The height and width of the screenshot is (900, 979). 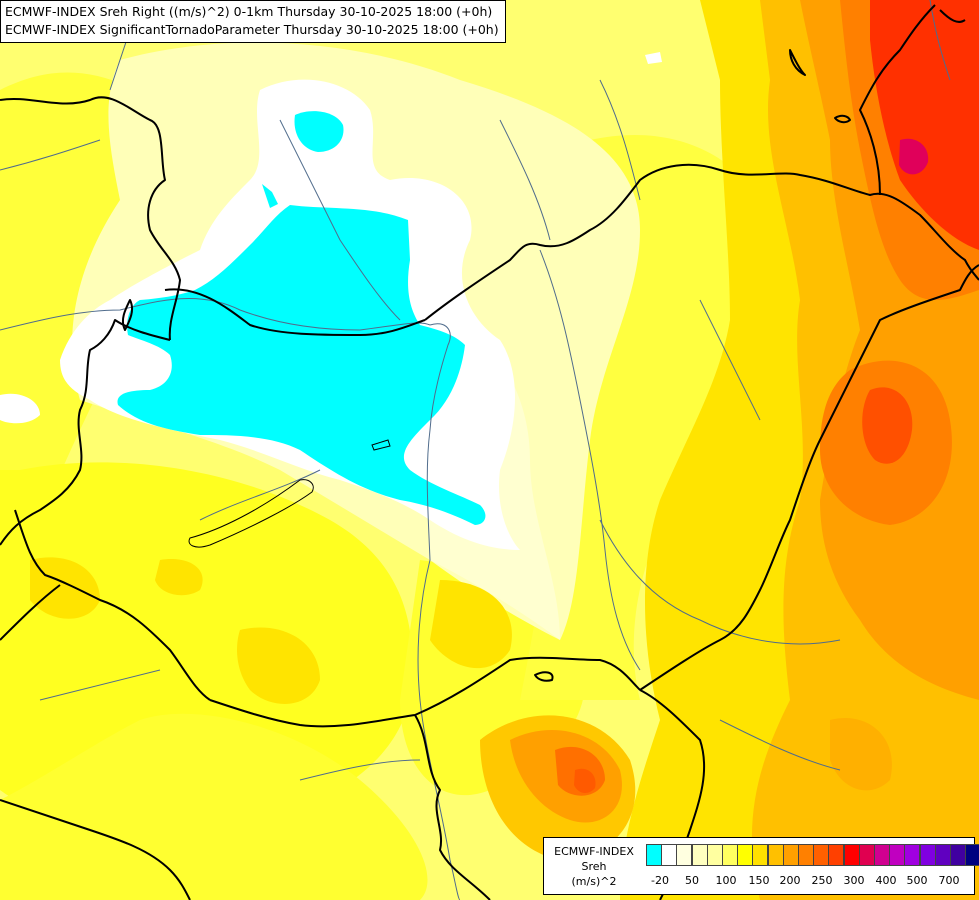 What do you see at coordinates (822, 880) in the screenshot?
I see `legend-tick-label: 250` at bounding box center [822, 880].